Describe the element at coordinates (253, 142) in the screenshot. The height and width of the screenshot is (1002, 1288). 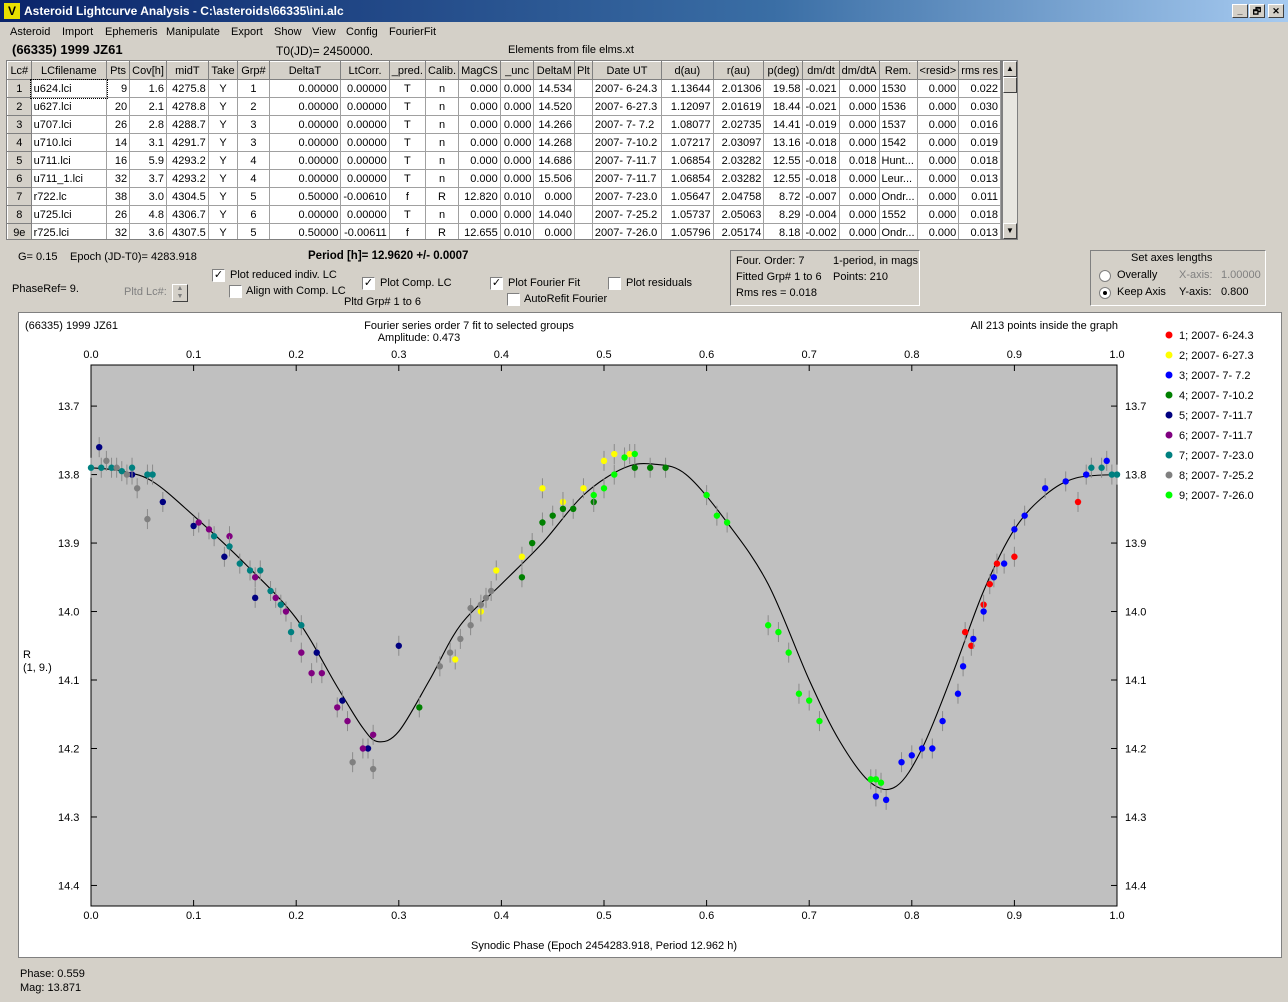
I see `table-cell: 3` at that location.